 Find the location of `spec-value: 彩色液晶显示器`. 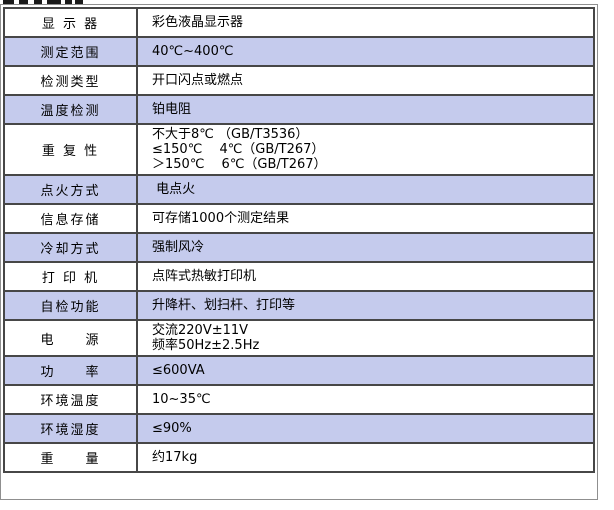

spec-value: 彩色液晶显示器 is located at coordinates (365, 22).